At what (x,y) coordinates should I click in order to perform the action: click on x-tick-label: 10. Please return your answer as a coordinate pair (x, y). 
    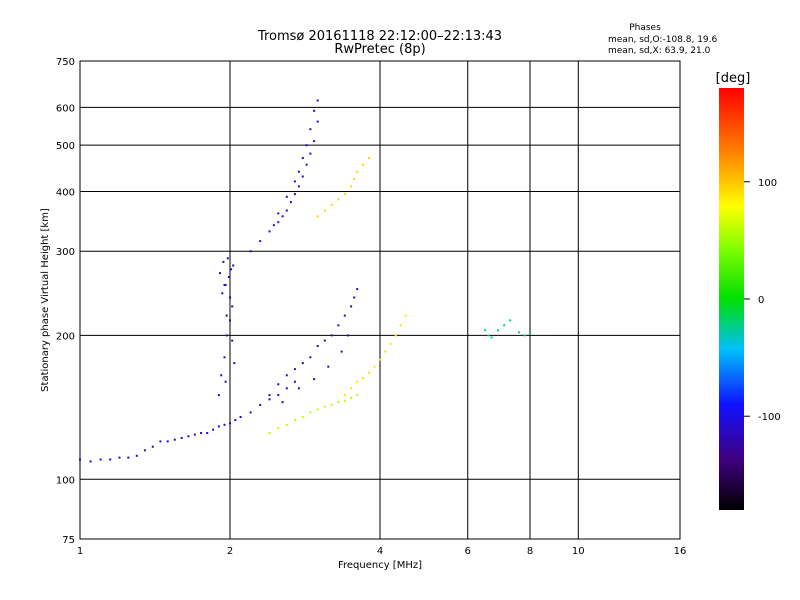
    Looking at the image, I should click on (578, 551).